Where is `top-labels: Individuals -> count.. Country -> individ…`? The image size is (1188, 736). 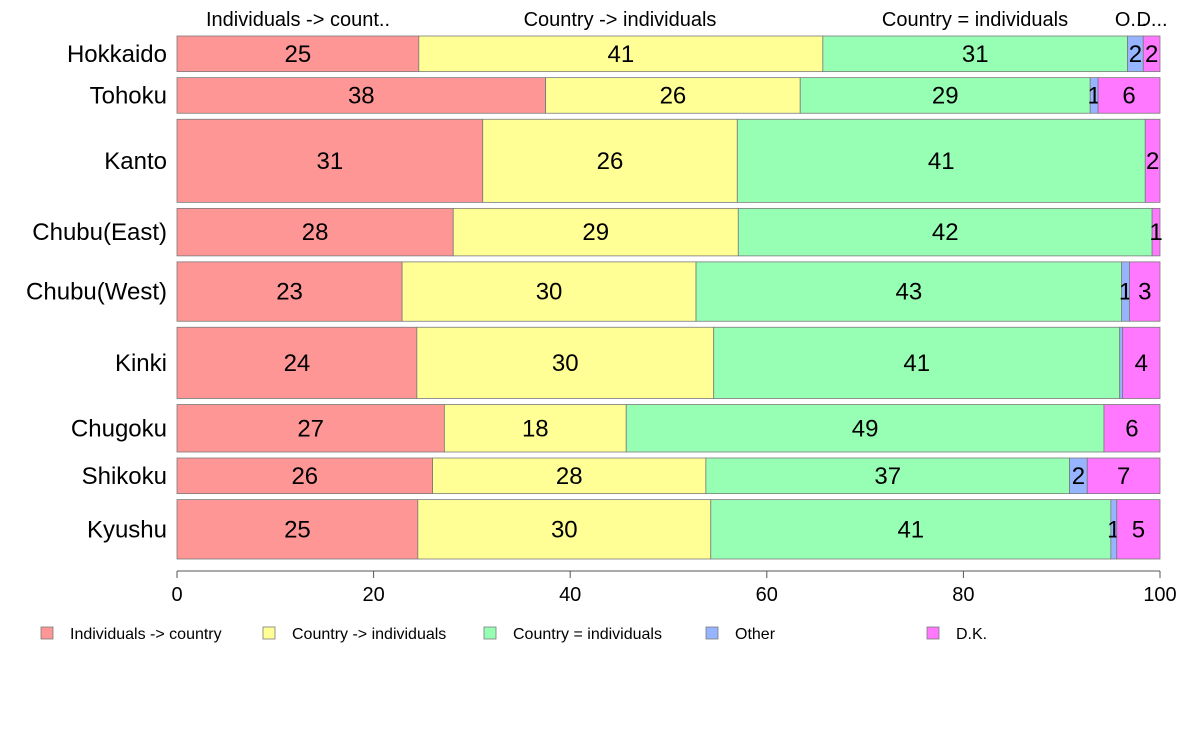 top-labels: Individuals -> count.. Country -> individ… is located at coordinates (687, 20).